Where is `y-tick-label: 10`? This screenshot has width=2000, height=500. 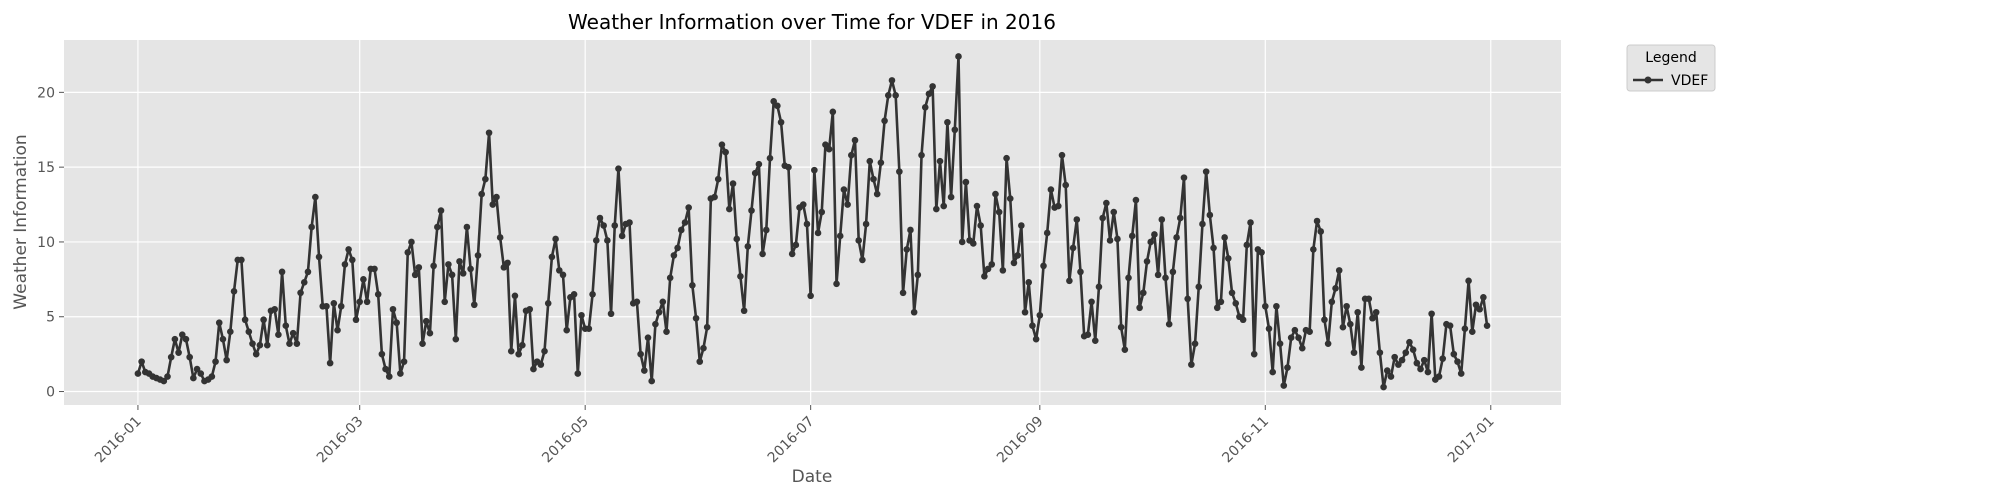
y-tick-label: 10 is located at coordinates (46, 243).